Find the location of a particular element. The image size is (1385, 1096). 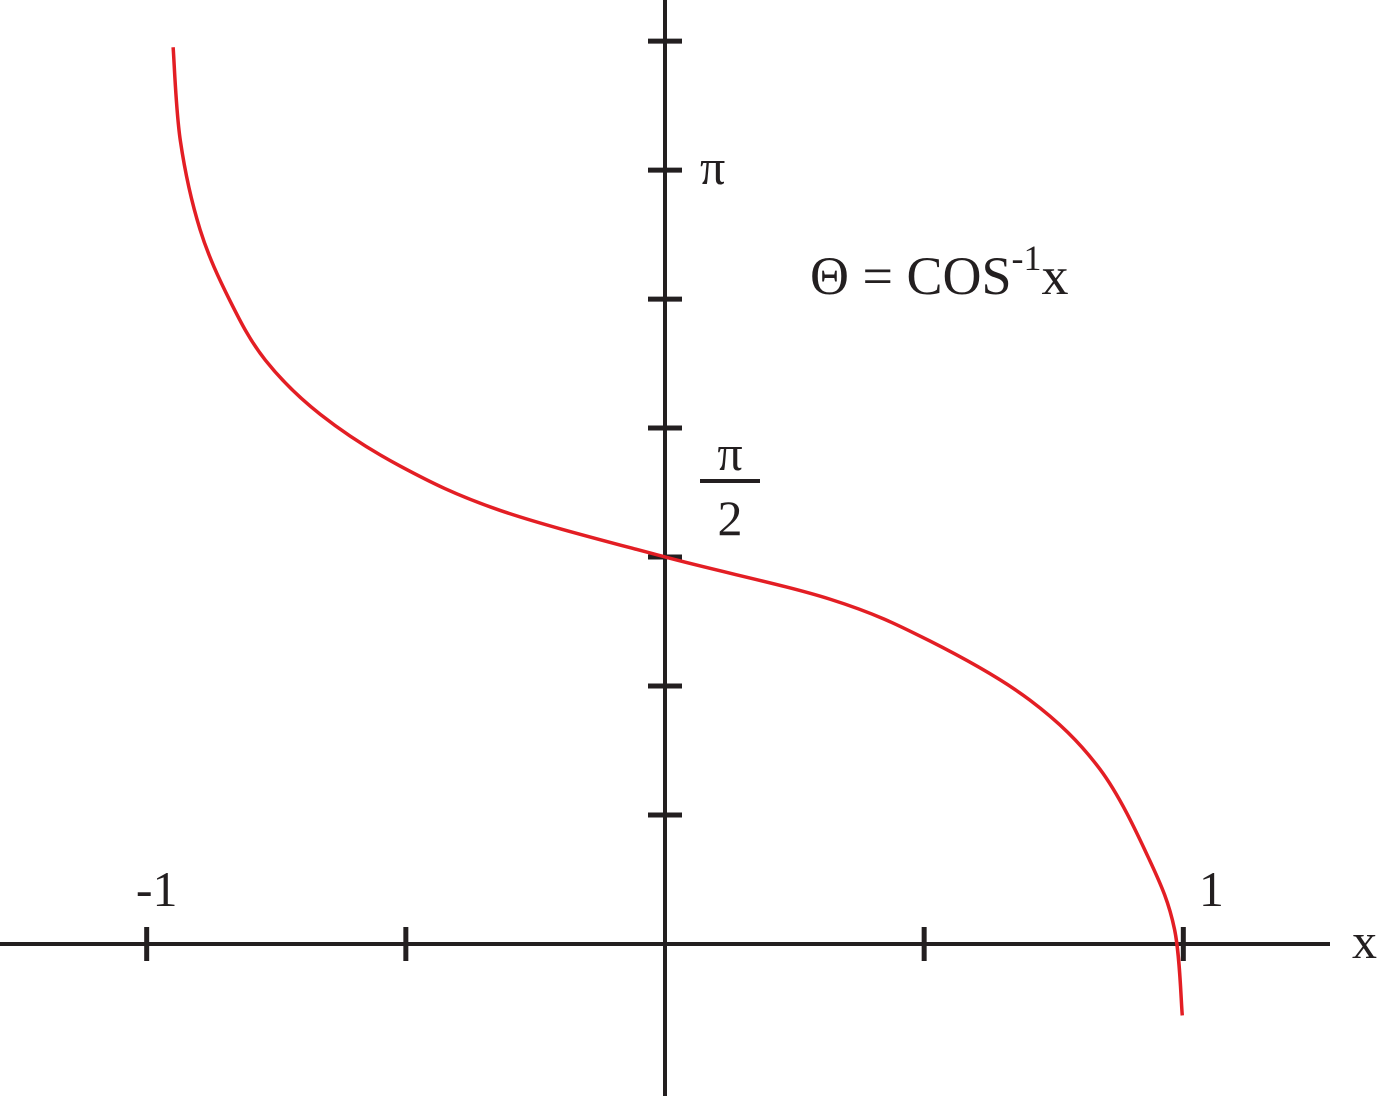

annotation-text: Θ = COS is located at coordinates (911, 276).